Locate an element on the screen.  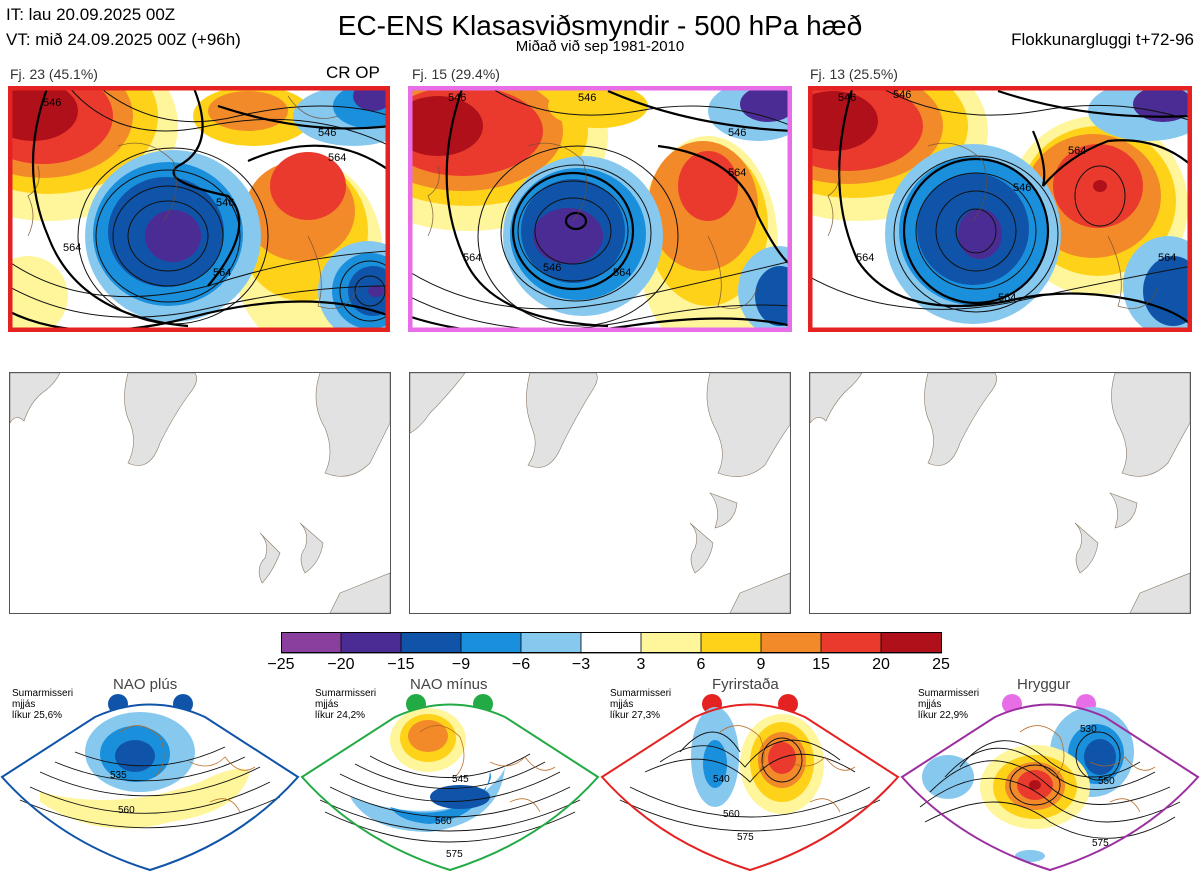
valid-time: VT: mið 24.09.2025 00Z (+96h) is located at coordinates (123, 39).